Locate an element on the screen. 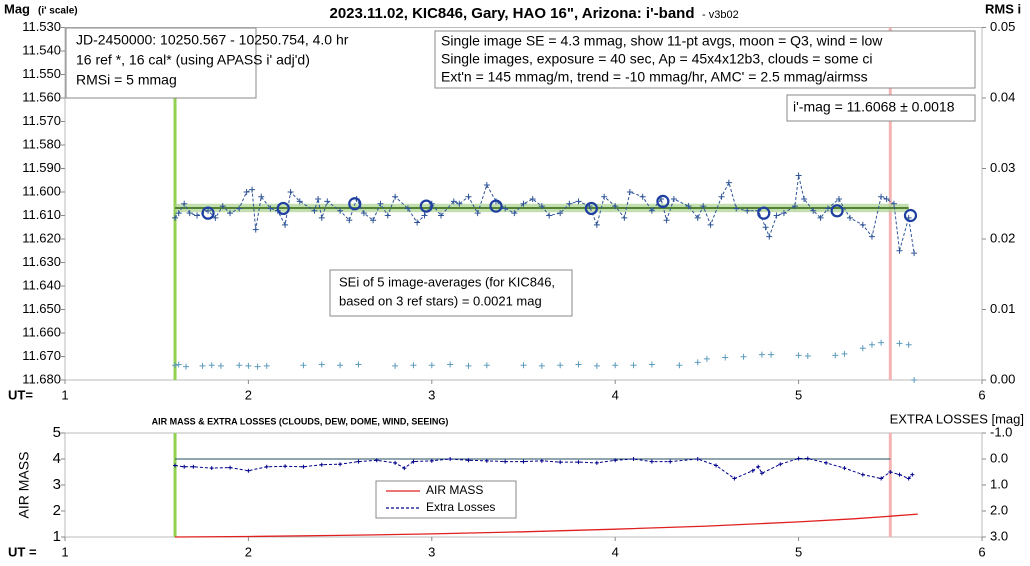 The image size is (1030, 566). y-tick-label: 5 is located at coordinates (57, 432).